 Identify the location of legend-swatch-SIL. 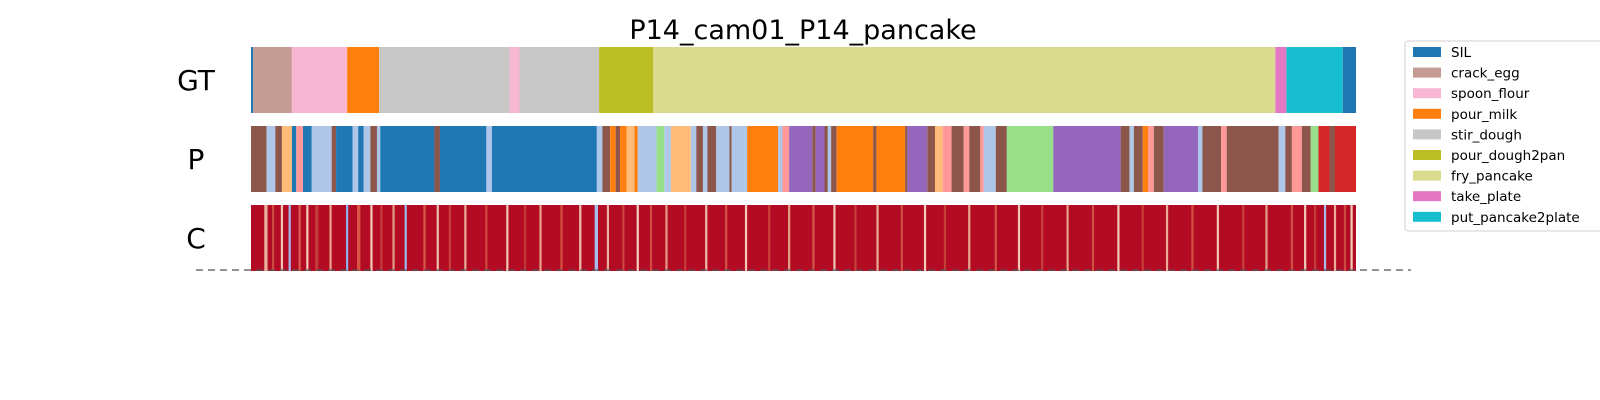
(1427, 52).